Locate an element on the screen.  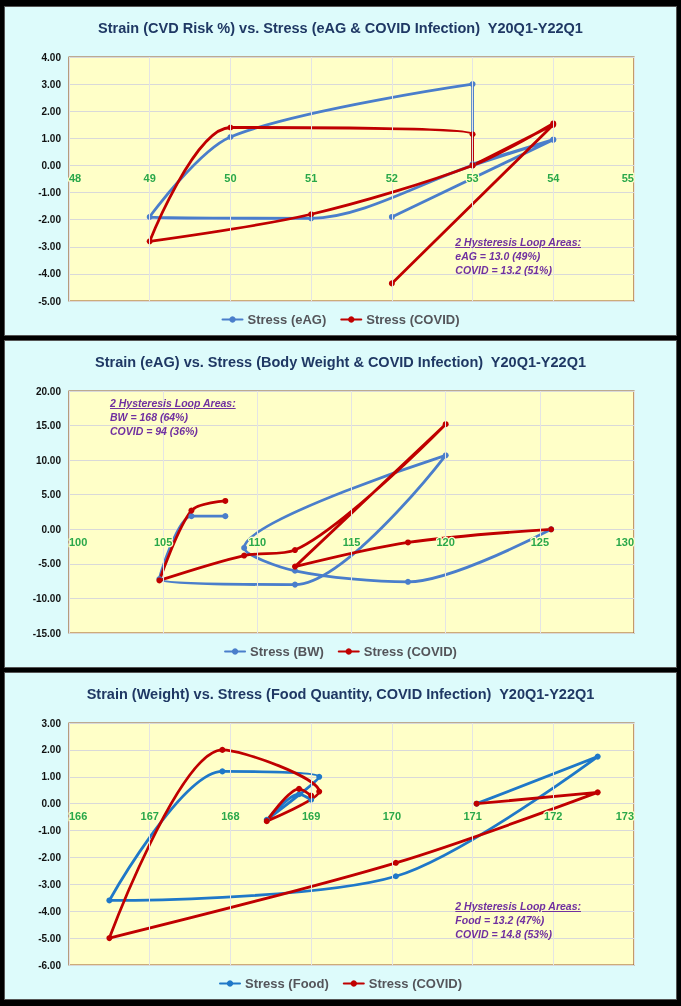
legend-label: Stress (Food) is located at coordinates (287, 983).